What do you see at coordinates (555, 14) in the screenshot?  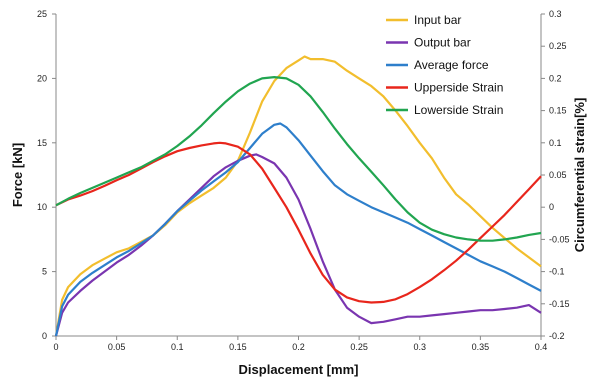 I see `y-right-tick-label: 0.3` at bounding box center [555, 14].